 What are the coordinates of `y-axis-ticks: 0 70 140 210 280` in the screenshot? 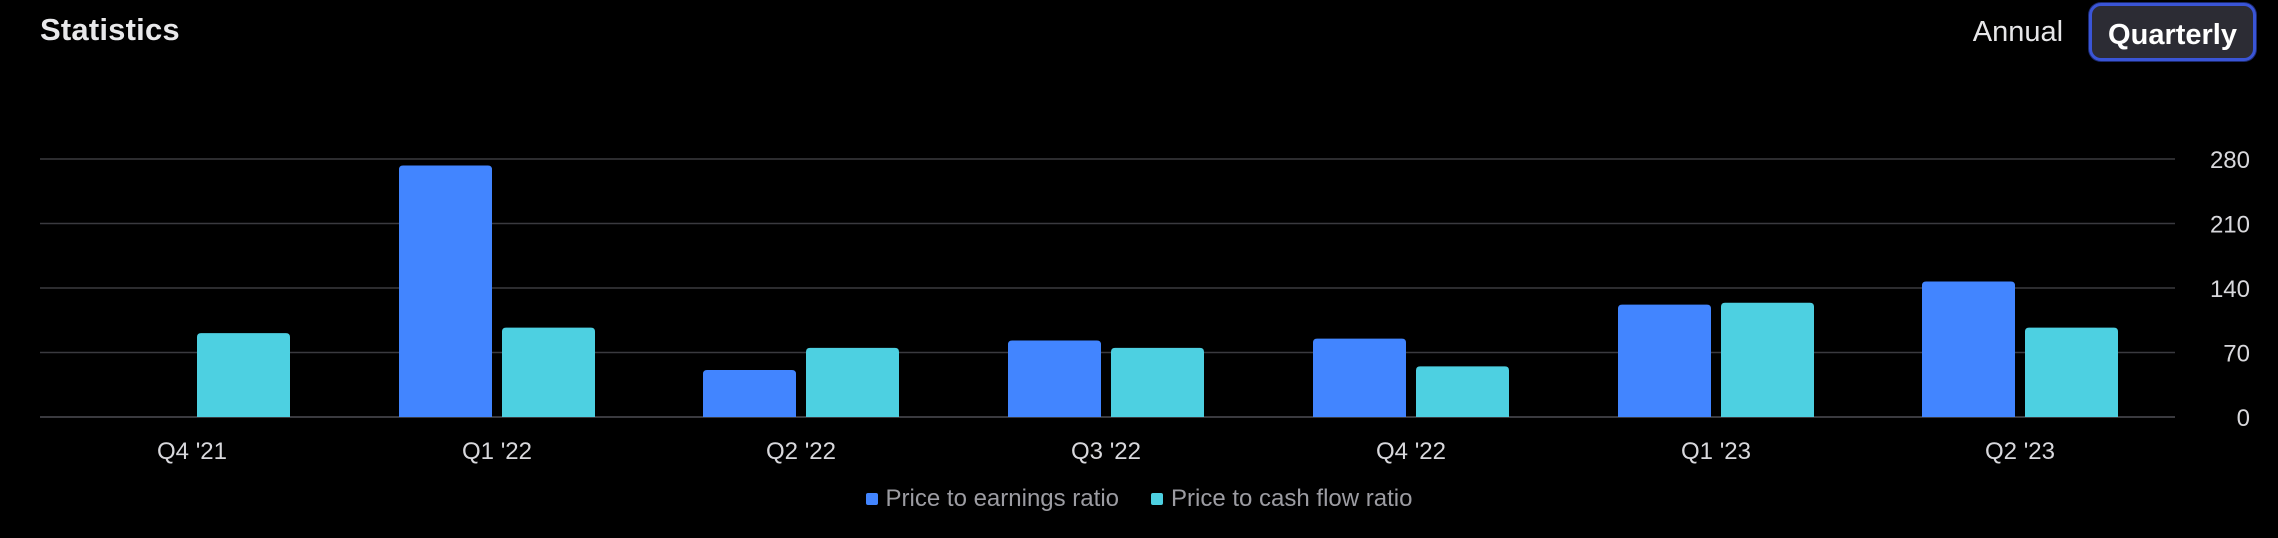 It's located at (2230, 289).